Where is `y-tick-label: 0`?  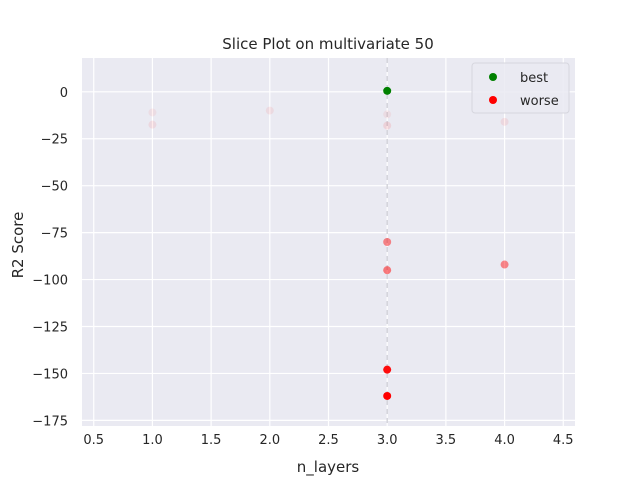
y-tick-label: 0 is located at coordinates (64, 93).